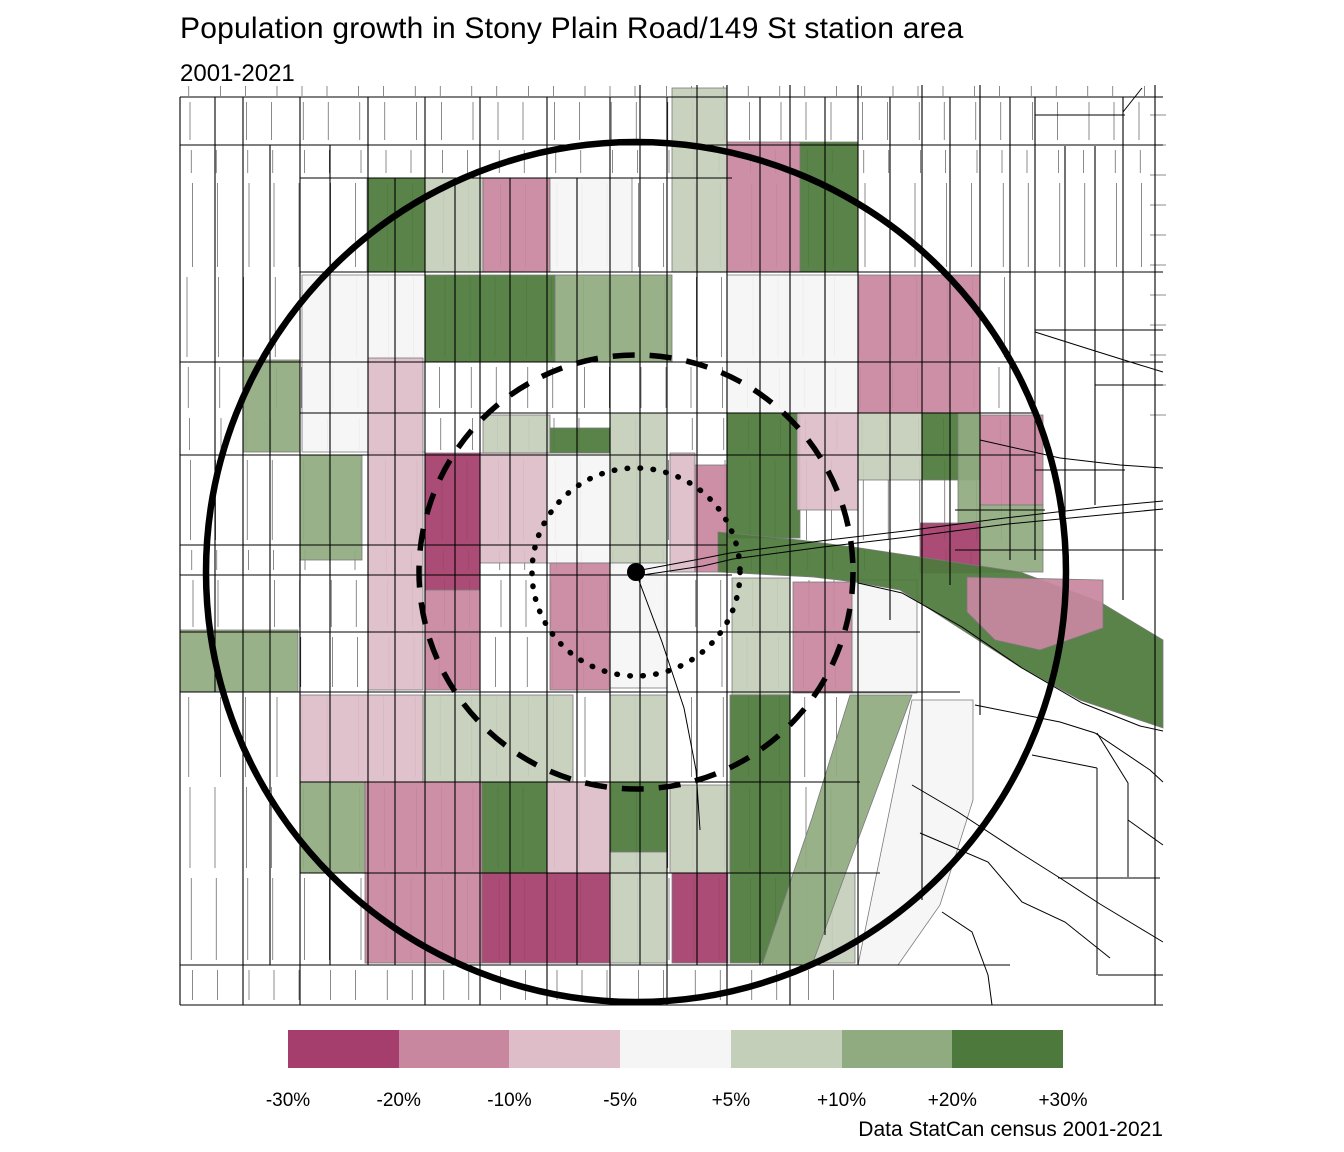 The height and width of the screenshot is (1152, 1344). I want to click on subtitle-years: 2001-2021, so click(237, 73).